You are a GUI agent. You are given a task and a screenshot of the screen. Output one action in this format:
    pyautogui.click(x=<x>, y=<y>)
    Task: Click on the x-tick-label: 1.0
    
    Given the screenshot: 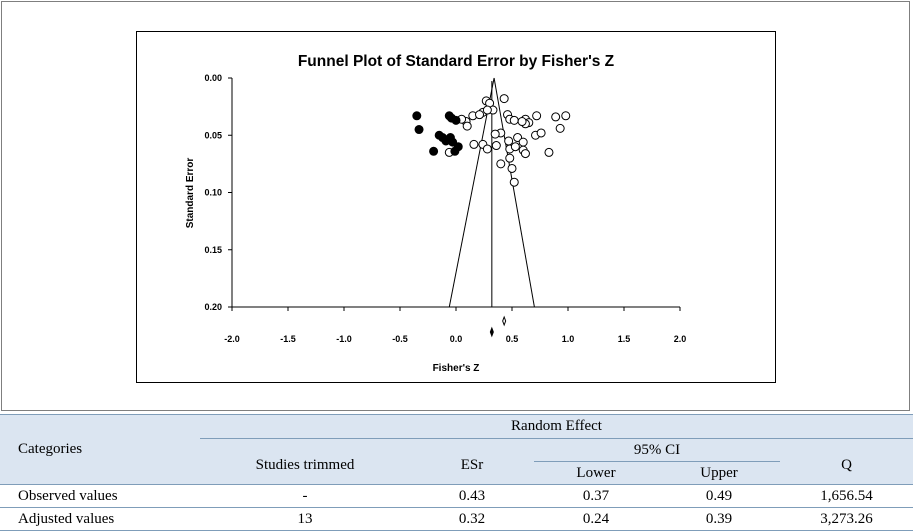 What is the action you would take?
    pyautogui.click(x=568, y=339)
    